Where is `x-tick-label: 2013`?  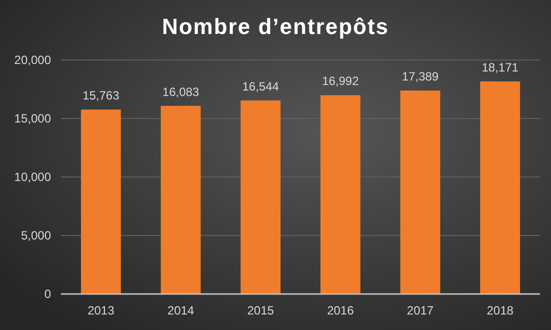 x-tick-label: 2013 is located at coordinates (101, 311).